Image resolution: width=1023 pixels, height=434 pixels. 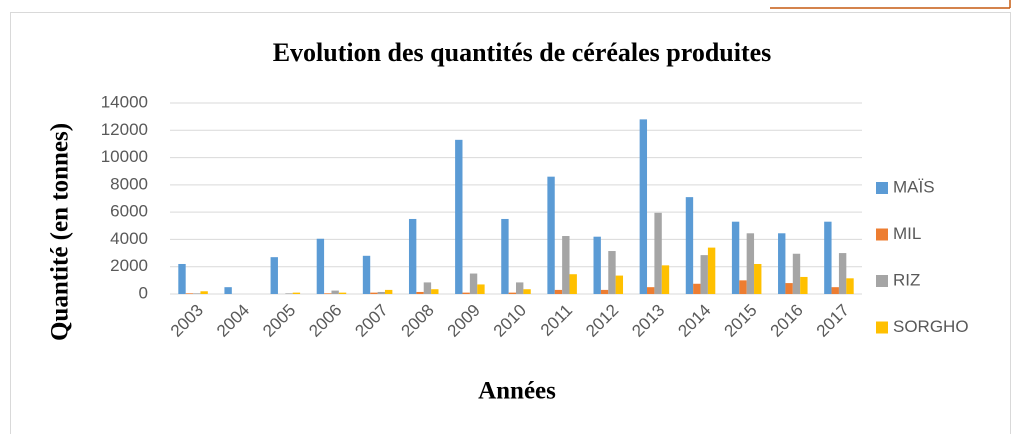 I want to click on y-axis-label: Quantité (en tonnes), so click(x=60, y=232).